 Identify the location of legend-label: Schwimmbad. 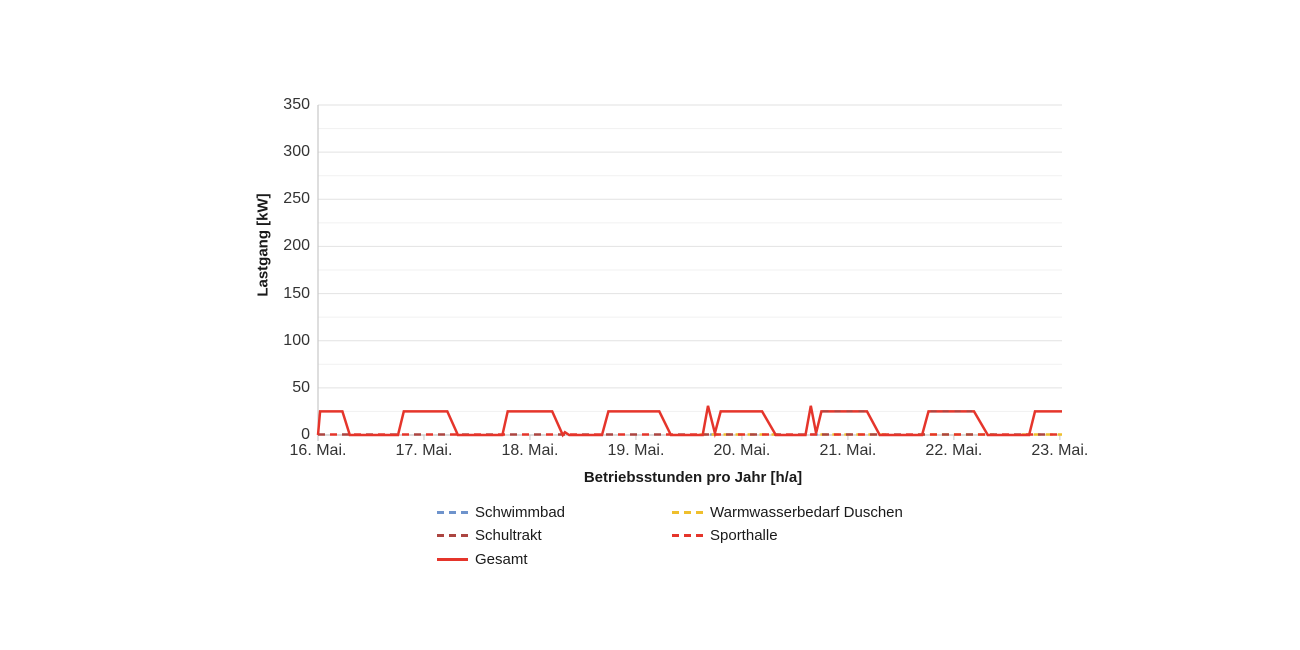
(520, 512).